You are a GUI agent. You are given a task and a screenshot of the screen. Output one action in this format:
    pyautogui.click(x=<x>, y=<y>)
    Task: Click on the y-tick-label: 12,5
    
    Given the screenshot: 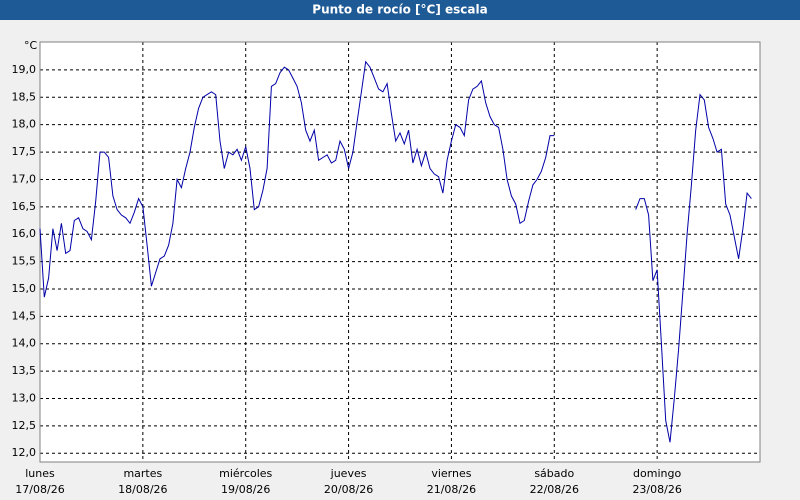 What is the action you would take?
    pyautogui.click(x=24, y=425)
    